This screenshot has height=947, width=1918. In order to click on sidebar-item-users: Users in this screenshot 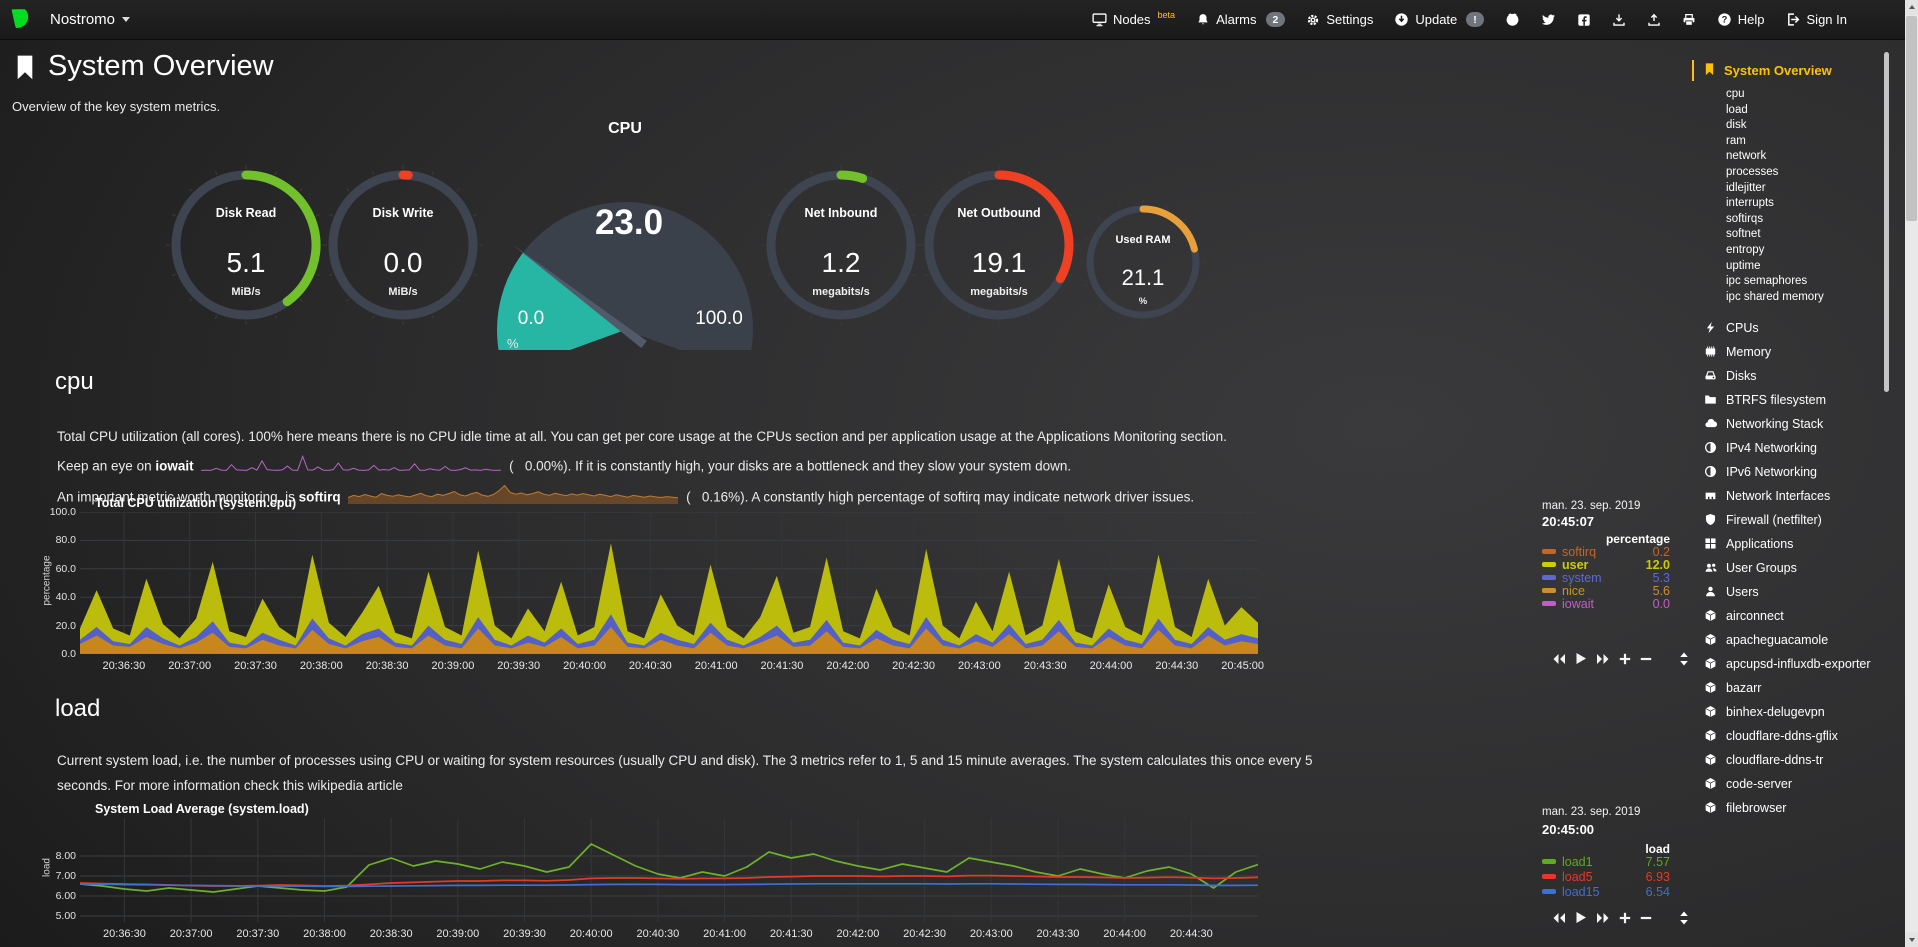, I will do `click(1792, 593)`.